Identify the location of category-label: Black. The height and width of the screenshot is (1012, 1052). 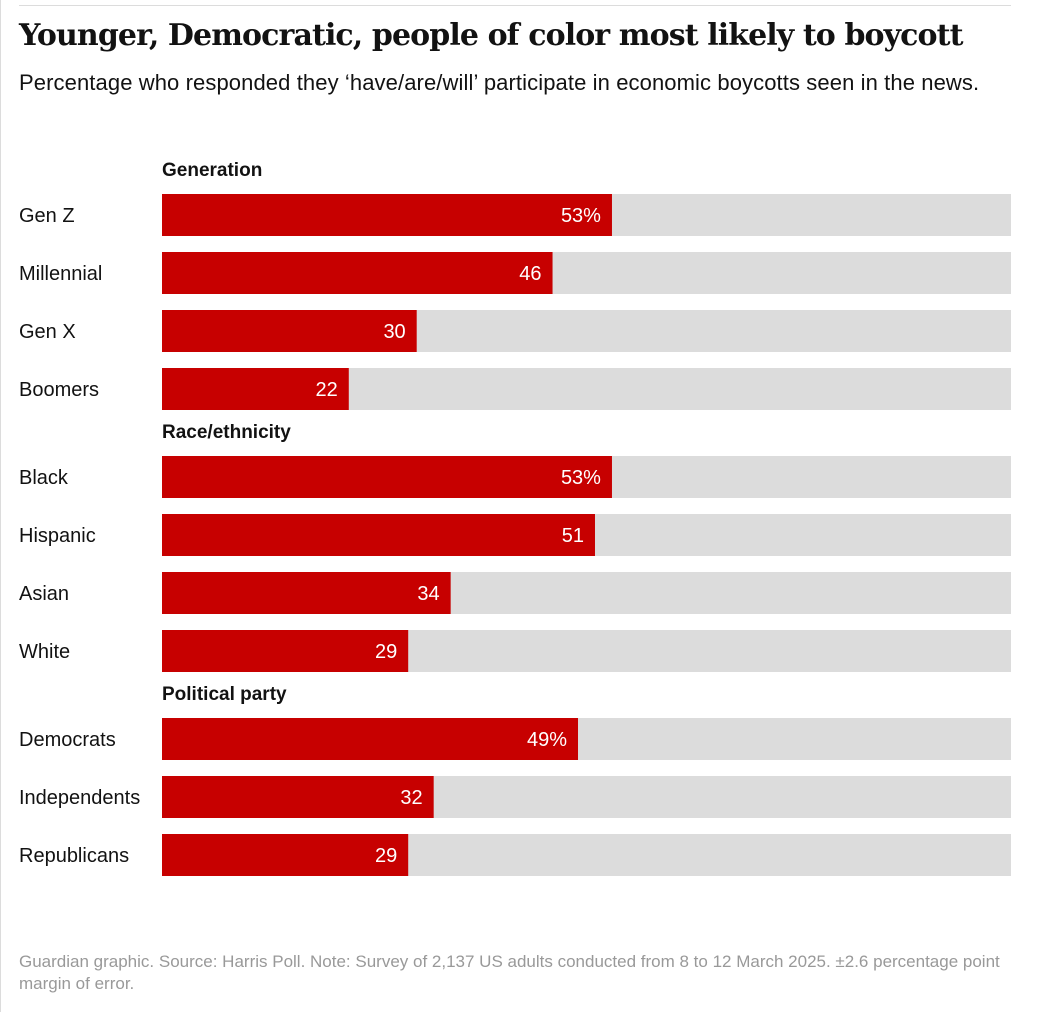
(44, 478).